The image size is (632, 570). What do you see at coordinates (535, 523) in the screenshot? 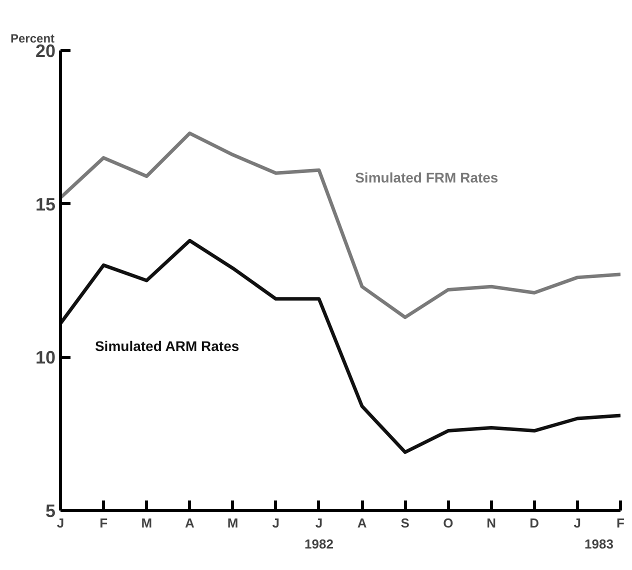
I see `x-tick-label: D` at bounding box center [535, 523].